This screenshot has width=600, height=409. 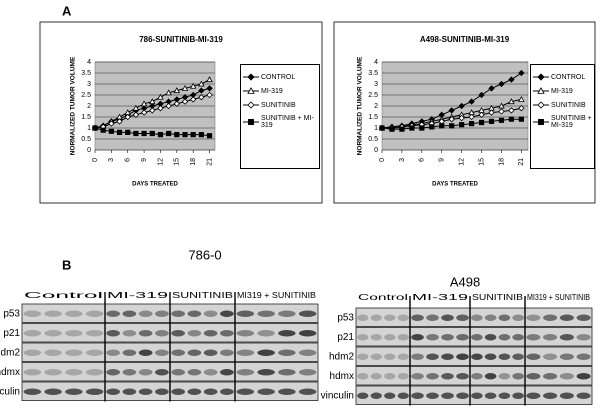 I want to click on x-tick-label: 6, so click(x=128, y=160).